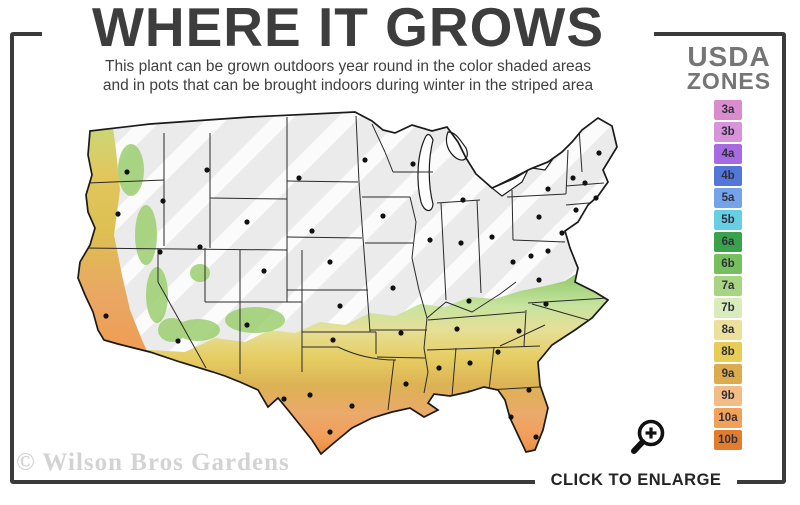  I want to click on zoom-in-icon, so click(648, 437).